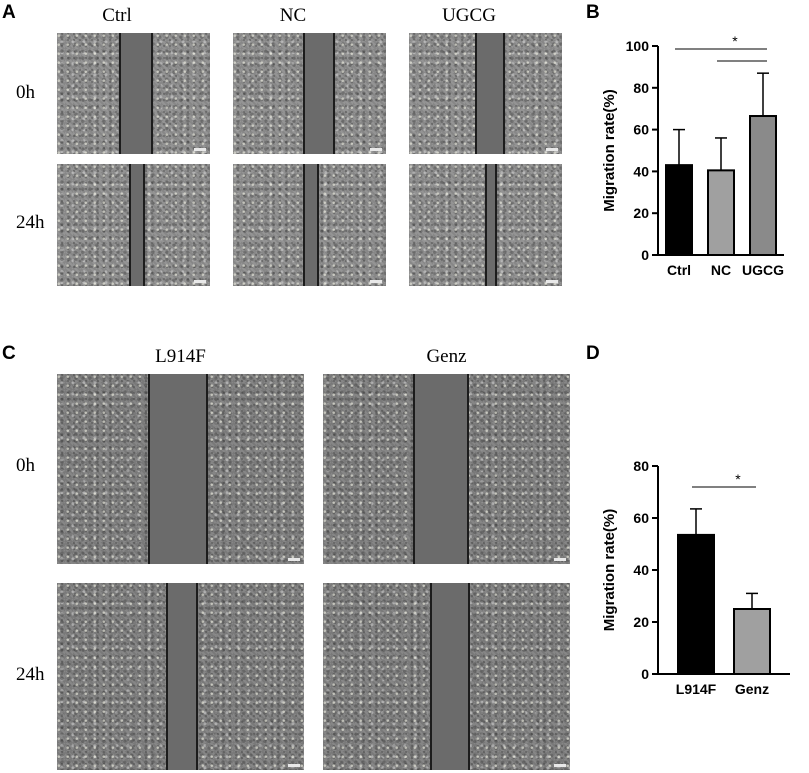  What do you see at coordinates (763, 270) in the screenshot?
I see `x-tick-label: UGCG` at bounding box center [763, 270].